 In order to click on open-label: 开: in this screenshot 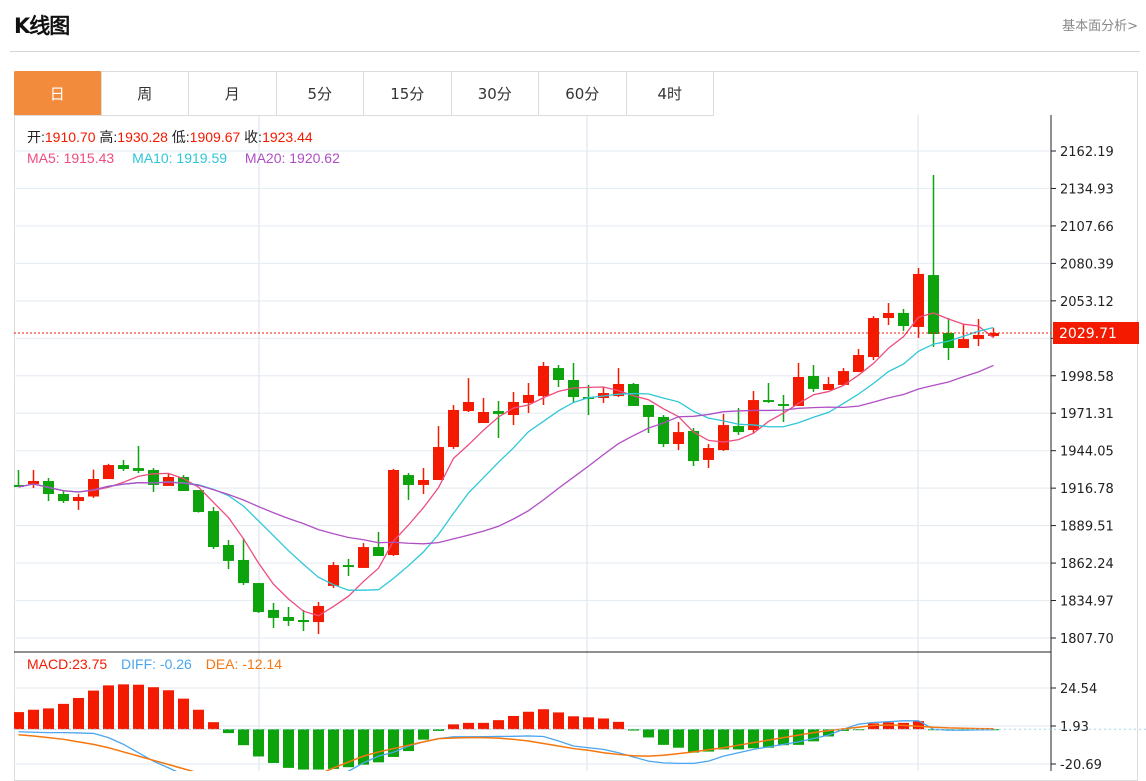, I will do `click(36, 137)`.